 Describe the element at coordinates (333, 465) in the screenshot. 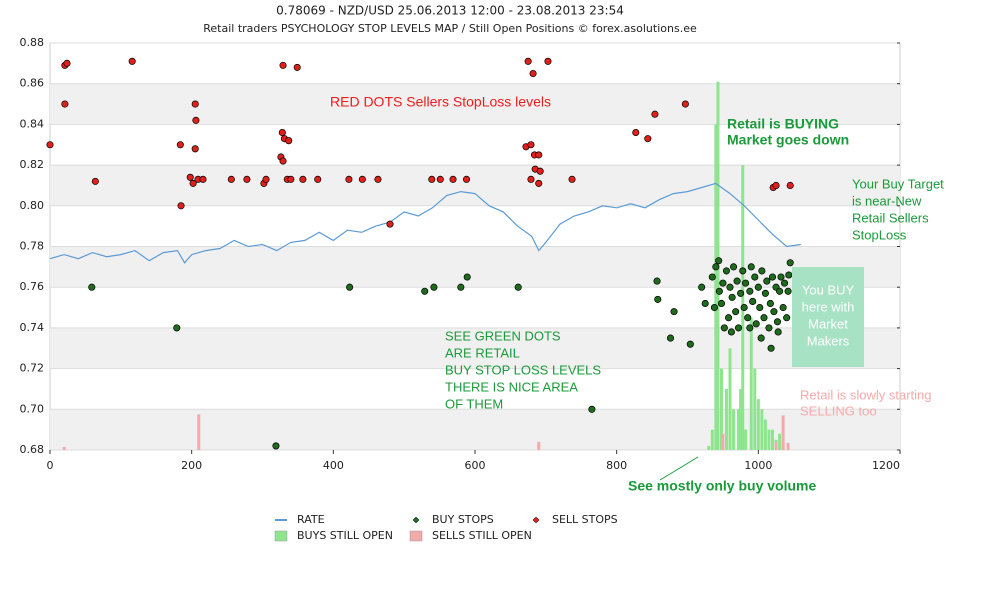

I see `x-tick-label: 400` at that location.